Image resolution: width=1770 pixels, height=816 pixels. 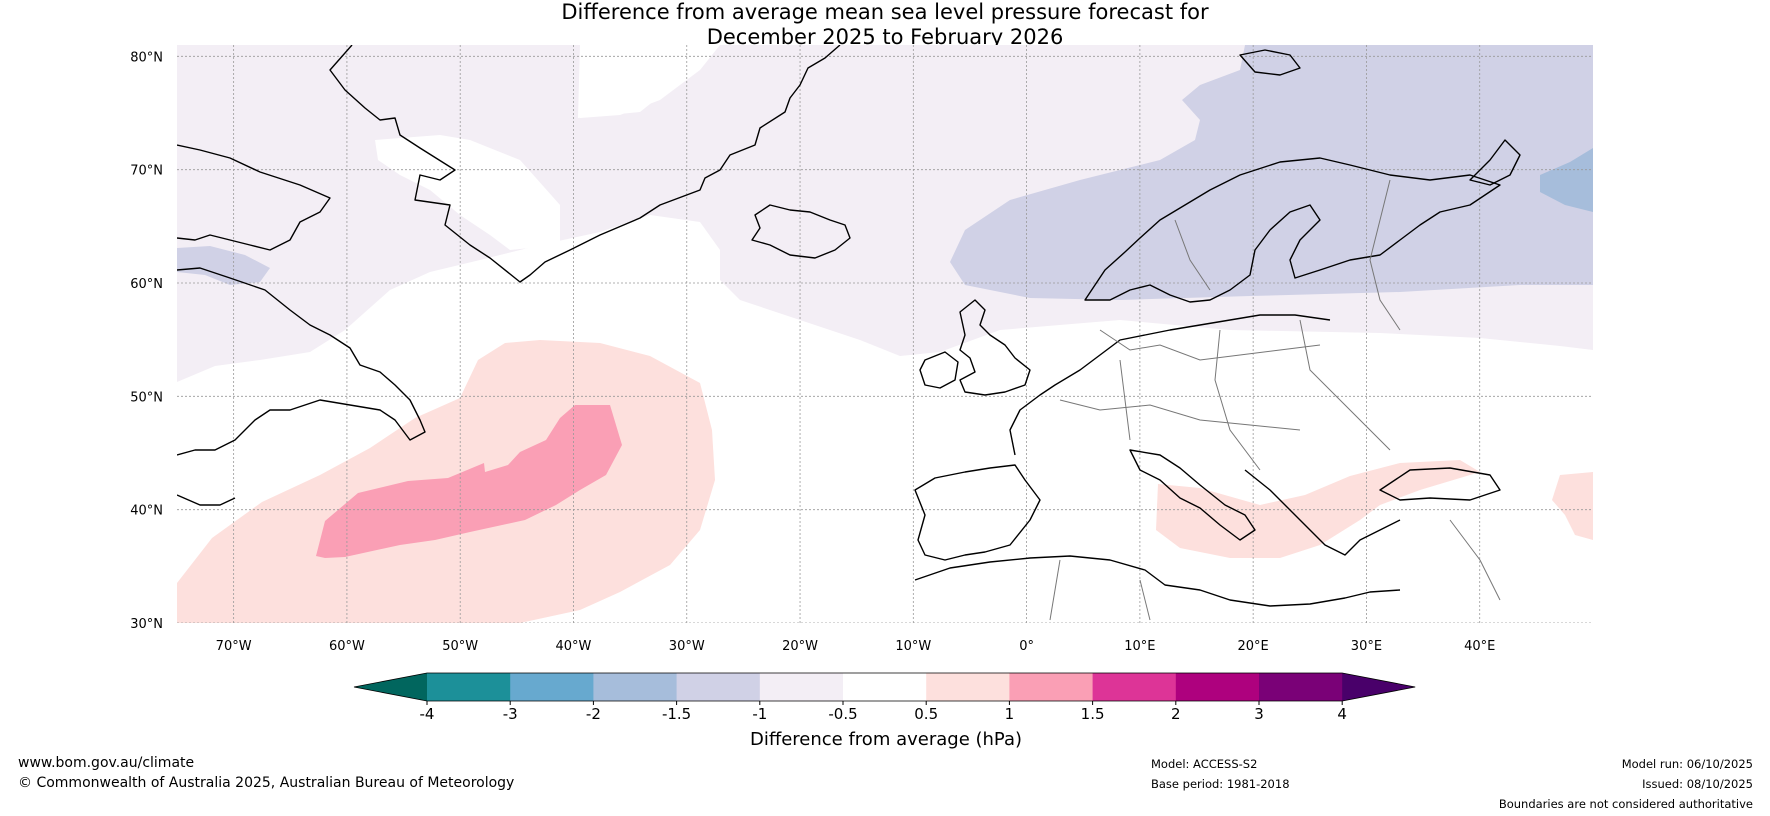 I want to click on footer-website: www.bom.gov.au/climate, so click(x=106, y=763).